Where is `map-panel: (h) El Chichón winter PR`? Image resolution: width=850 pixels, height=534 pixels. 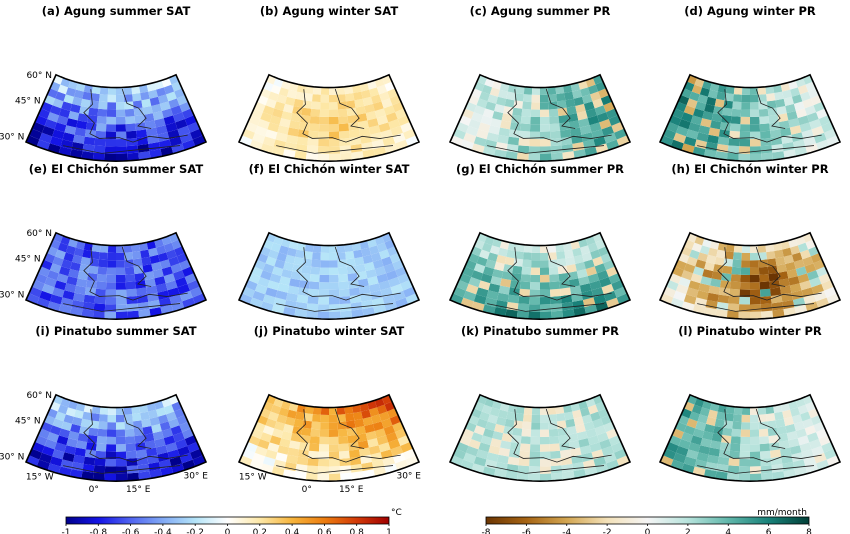 map-panel: (h) El Chichón winter PR is located at coordinates (750, 241).